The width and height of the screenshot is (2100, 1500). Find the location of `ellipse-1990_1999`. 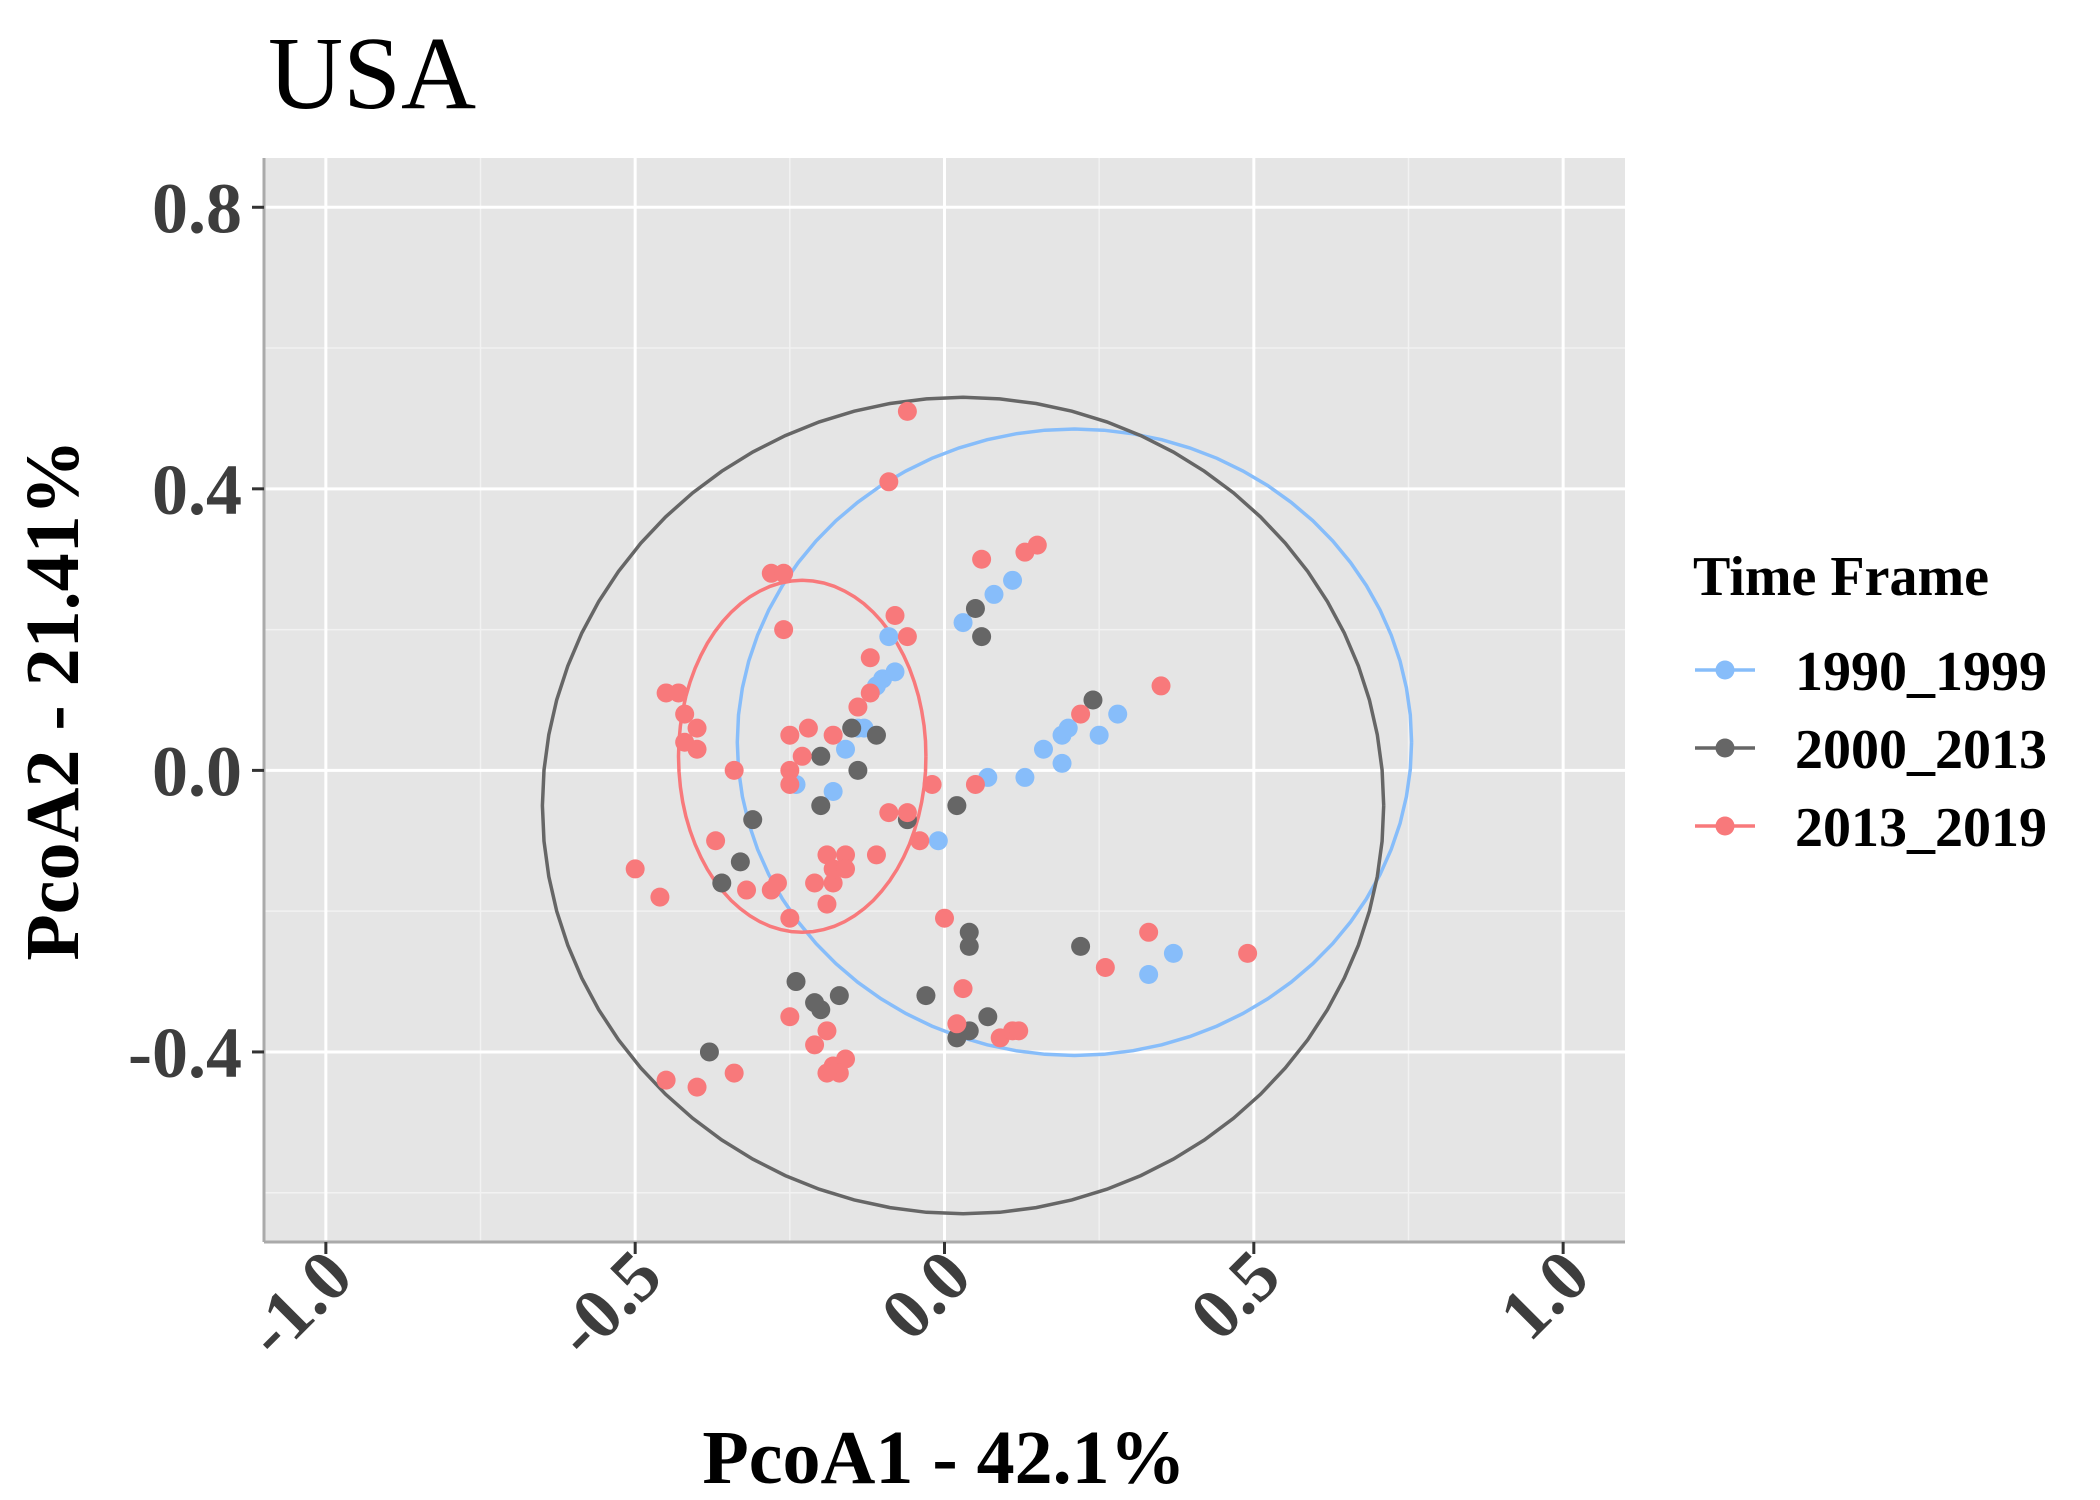

ellipse-1990_1999 is located at coordinates (1074, 742).